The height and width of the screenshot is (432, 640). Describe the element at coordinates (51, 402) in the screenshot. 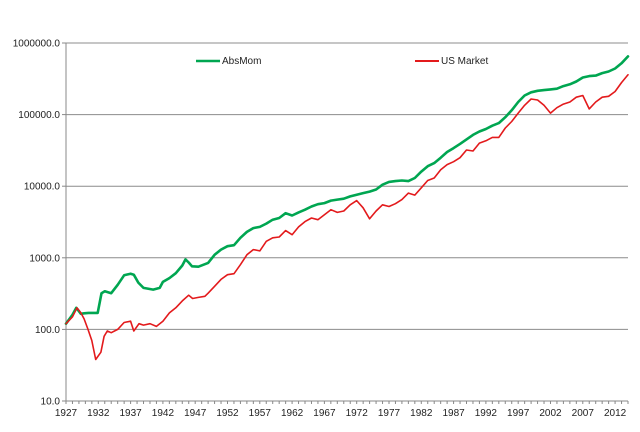

I see `y-tick-label: 10.0` at that location.